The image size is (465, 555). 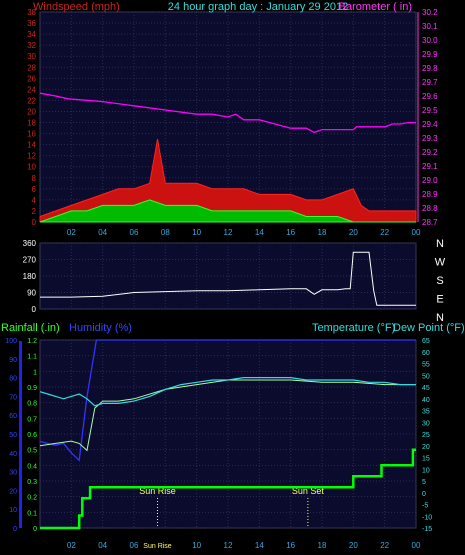 I want to click on compass-label-1: W, so click(x=440, y=263).